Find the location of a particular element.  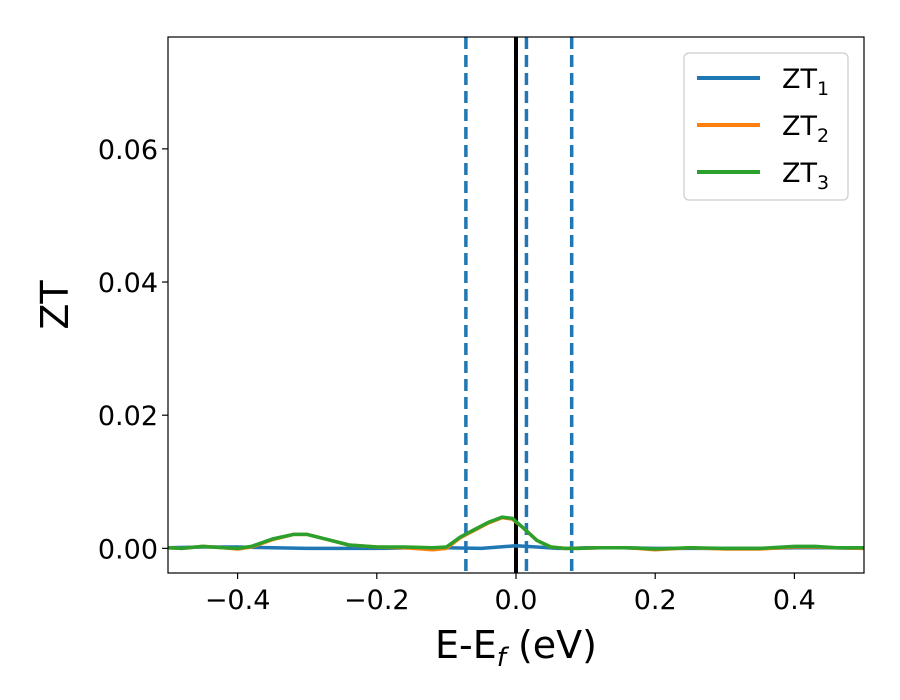

x-tick-label-2: 0.0 is located at coordinates (516, 600).